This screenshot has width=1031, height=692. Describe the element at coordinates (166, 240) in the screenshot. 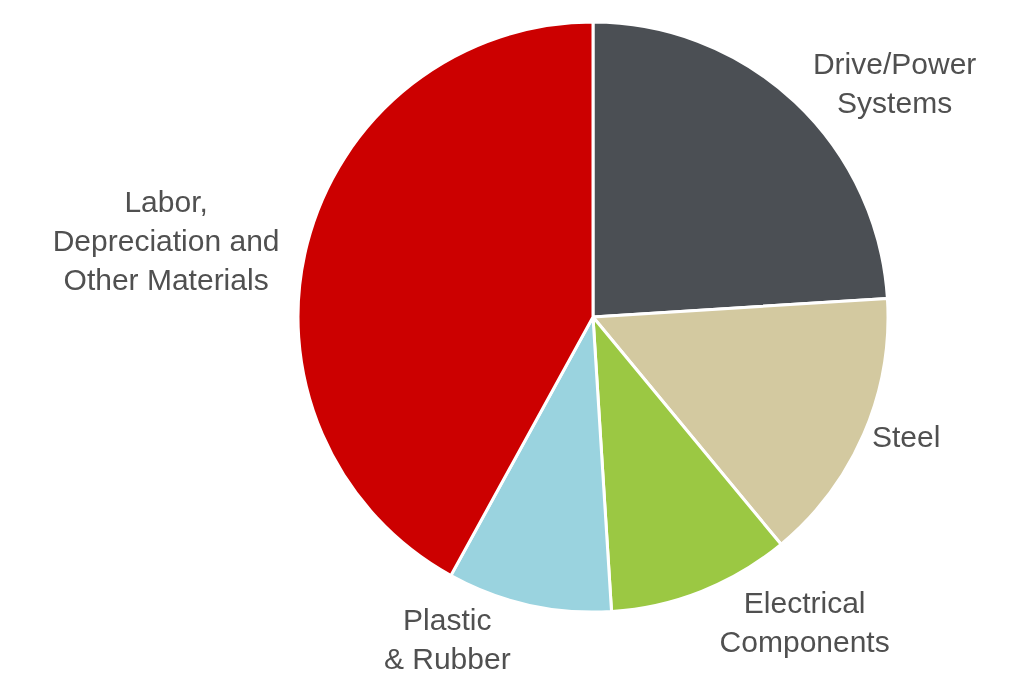

I see `slice-label: Labor, Depreciation and Other Materials` at that location.